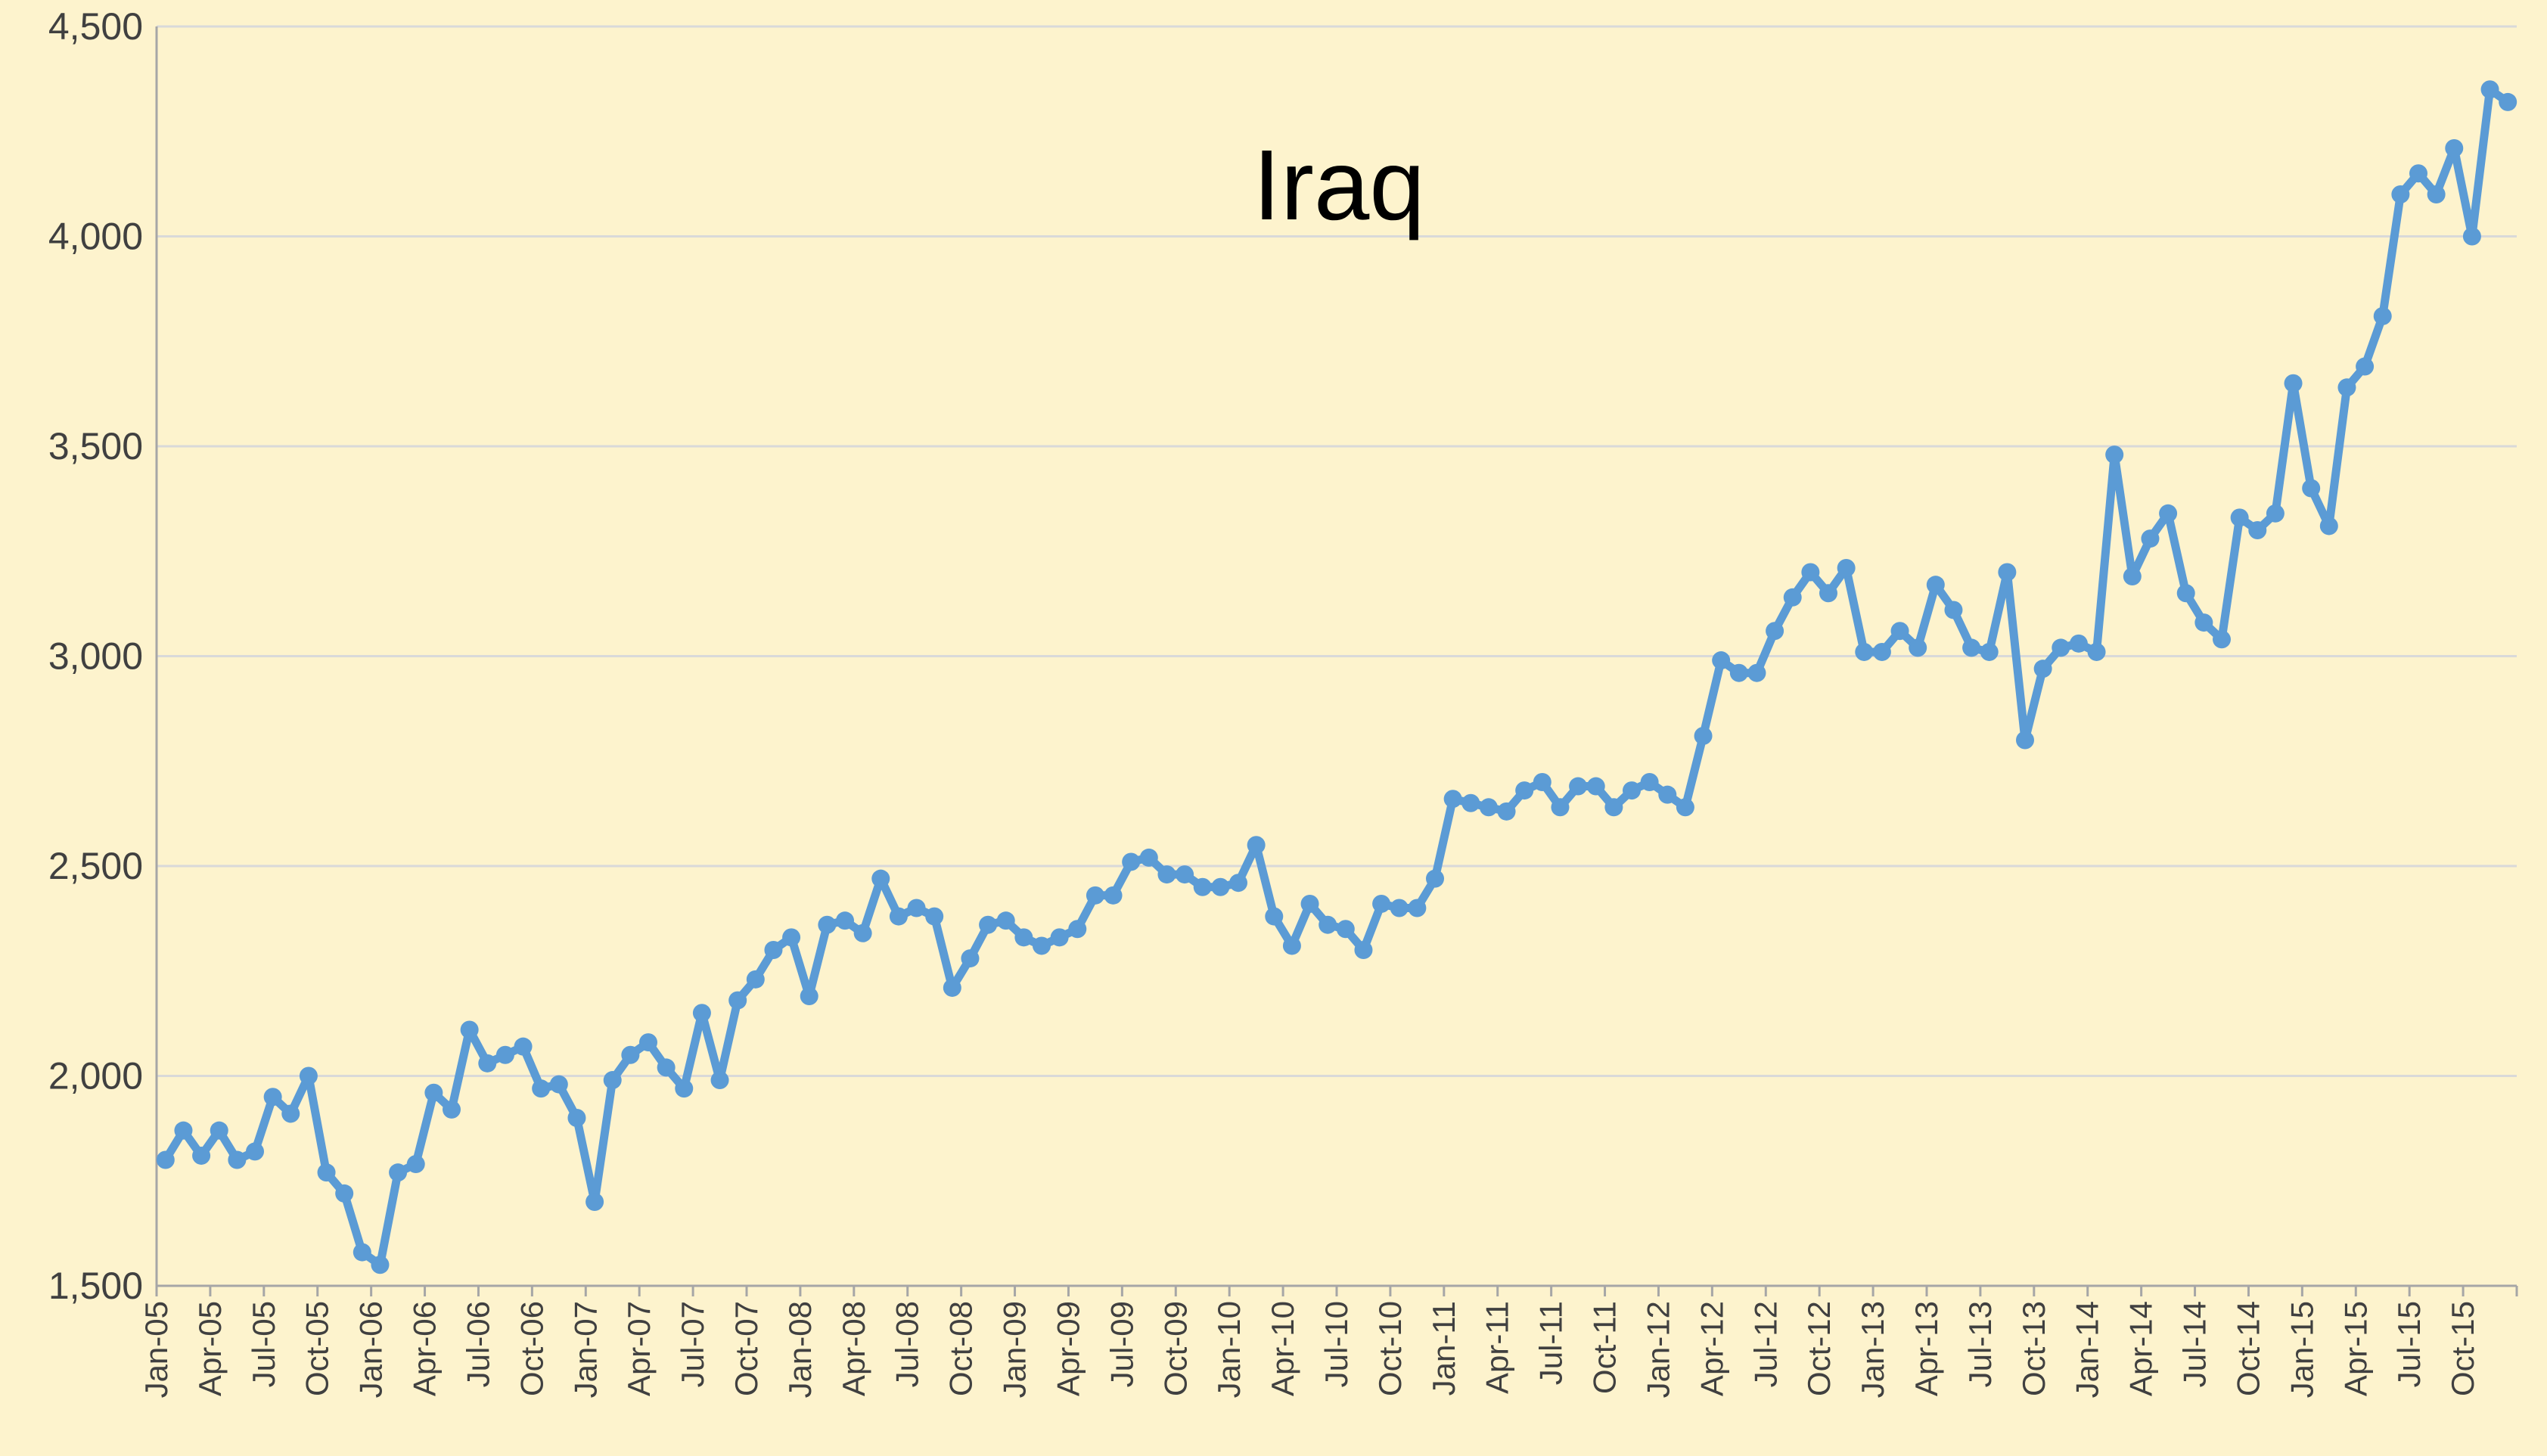 Image resolution: width=2547 pixels, height=1456 pixels. What do you see at coordinates (156, 1349) in the screenshot?
I see `x-tick-label: Jan-05` at bounding box center [156, 1349].